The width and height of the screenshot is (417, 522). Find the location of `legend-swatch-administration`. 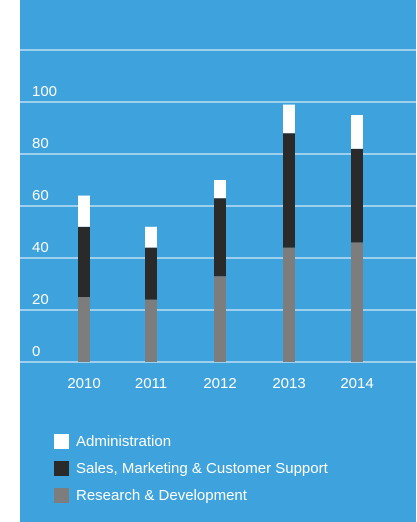

legend-swatch-administration is located at coordinates (61, 441).